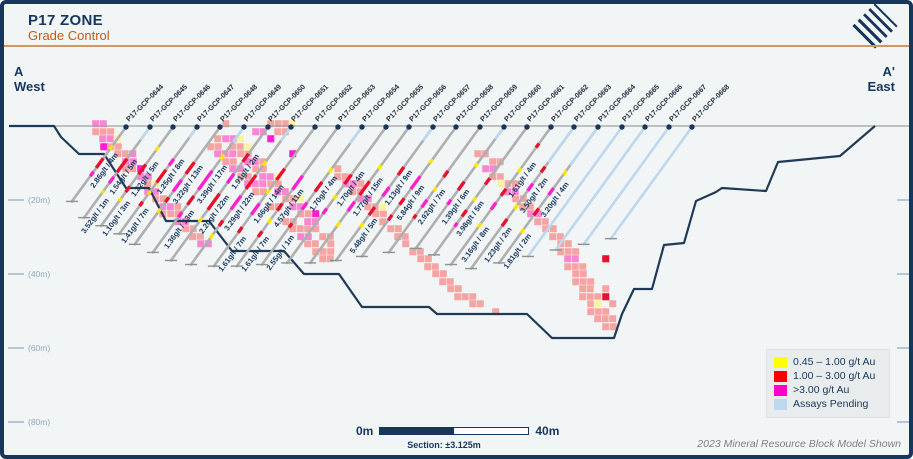 Image resolution: width=913 pixels, height=459 pixels. Describe the element at coordinates (828, 362) in the screenshot. I see `legend-item: 0.45 – 1.00 g/t Au` at that location.